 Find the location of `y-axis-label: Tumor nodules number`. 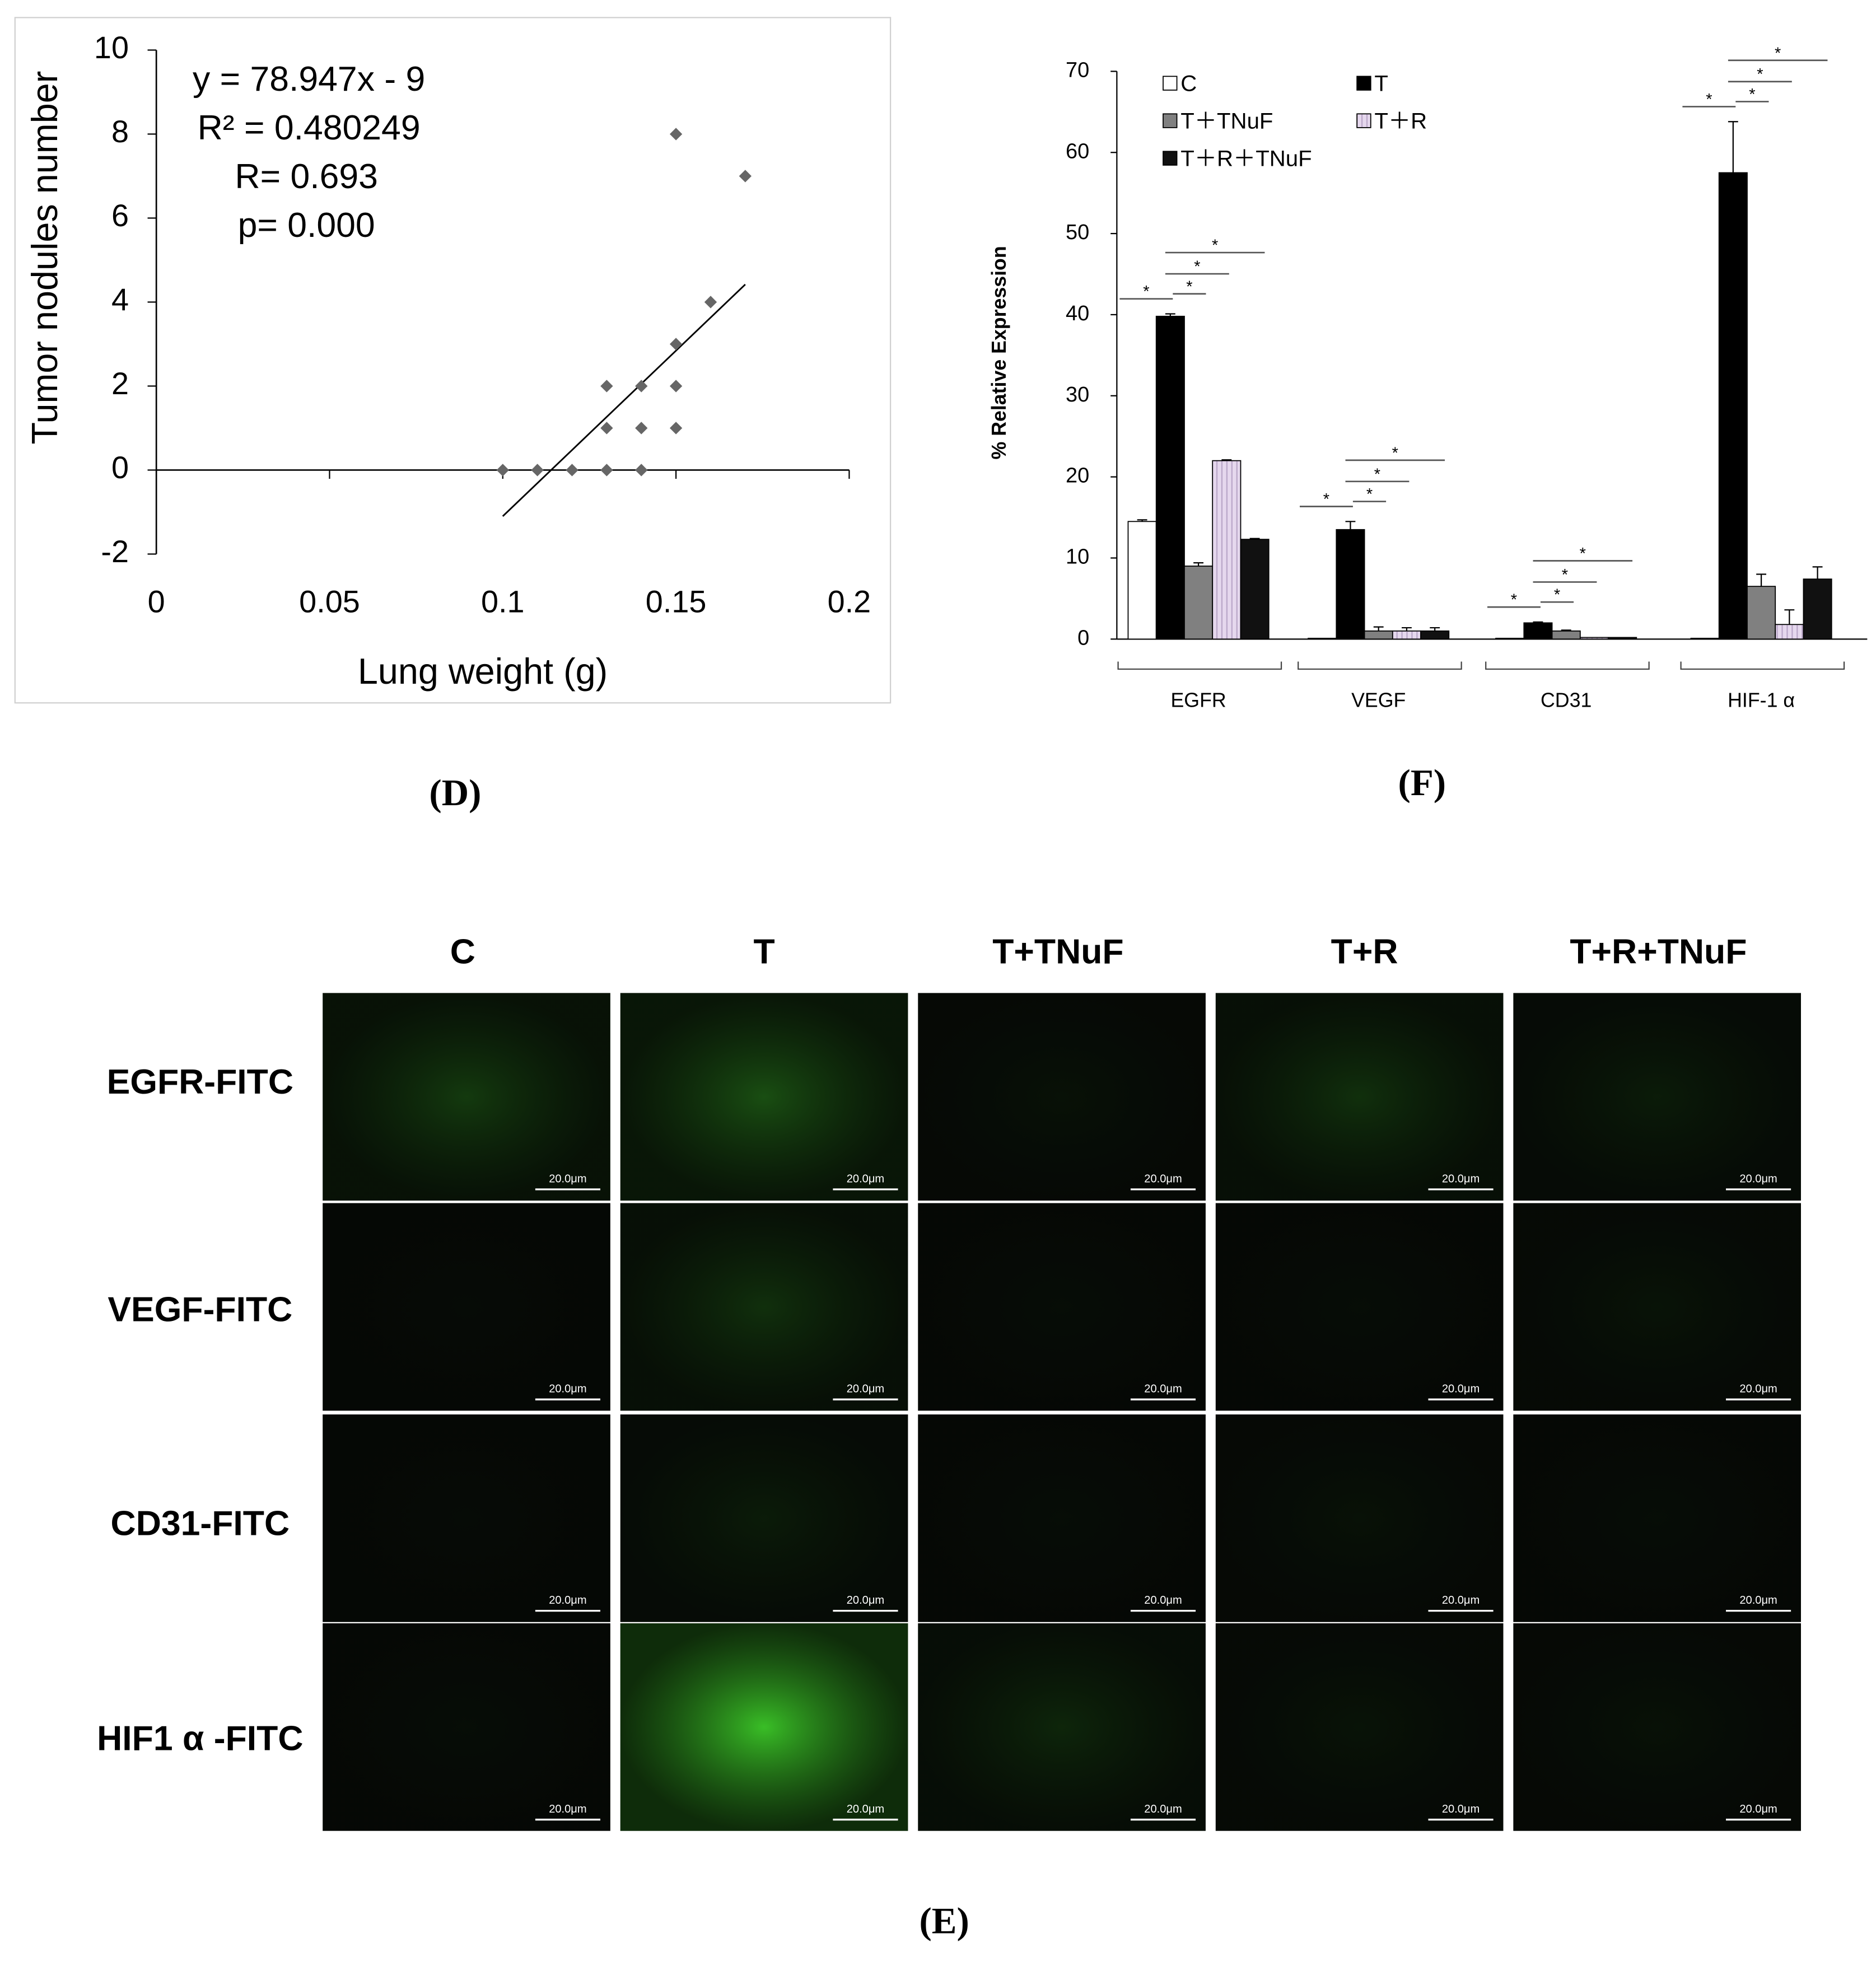

y-axis-label: Tumor nodules number is located at coordinates (45, 258).